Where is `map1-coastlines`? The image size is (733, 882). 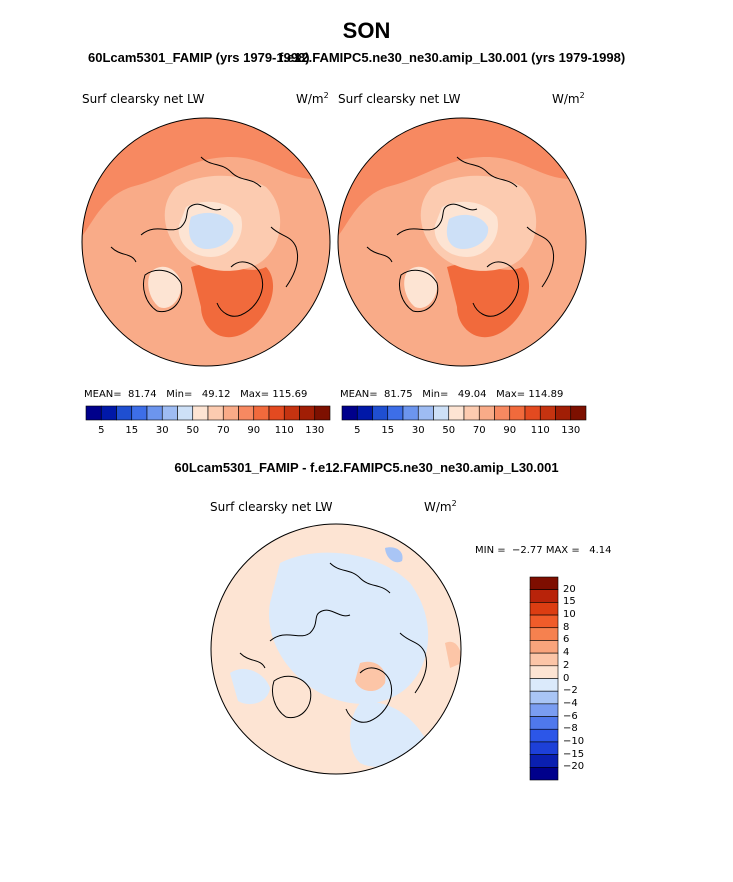
map1-coastlines is located at coordinates (204, 236).